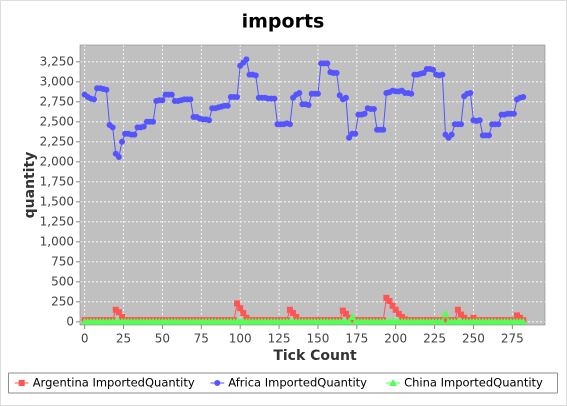 The height and width of the screenshot is (406, 567). I want to click on chart-title: imports, so click(283, 22).